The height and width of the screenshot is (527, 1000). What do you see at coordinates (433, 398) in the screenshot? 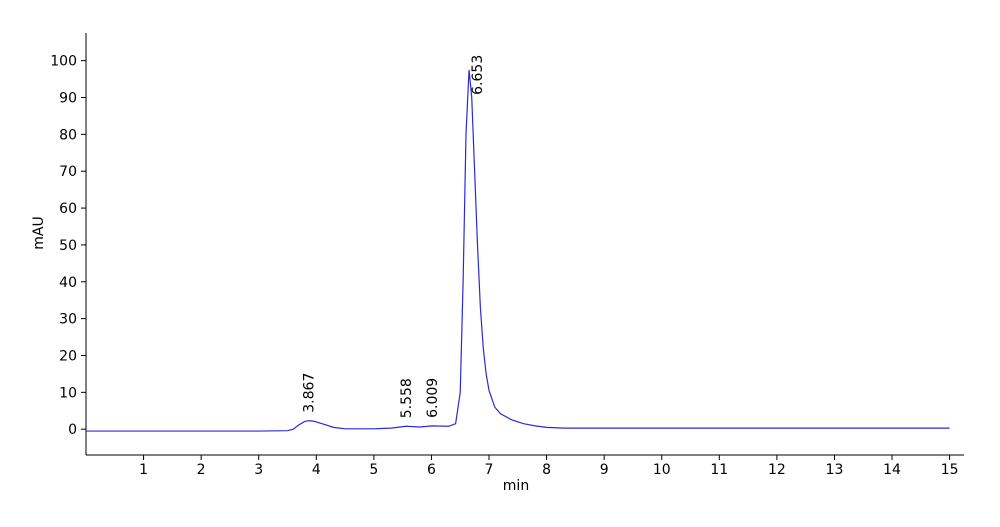
I see `peak-label: 6.009` at bounding box center [433, 398].